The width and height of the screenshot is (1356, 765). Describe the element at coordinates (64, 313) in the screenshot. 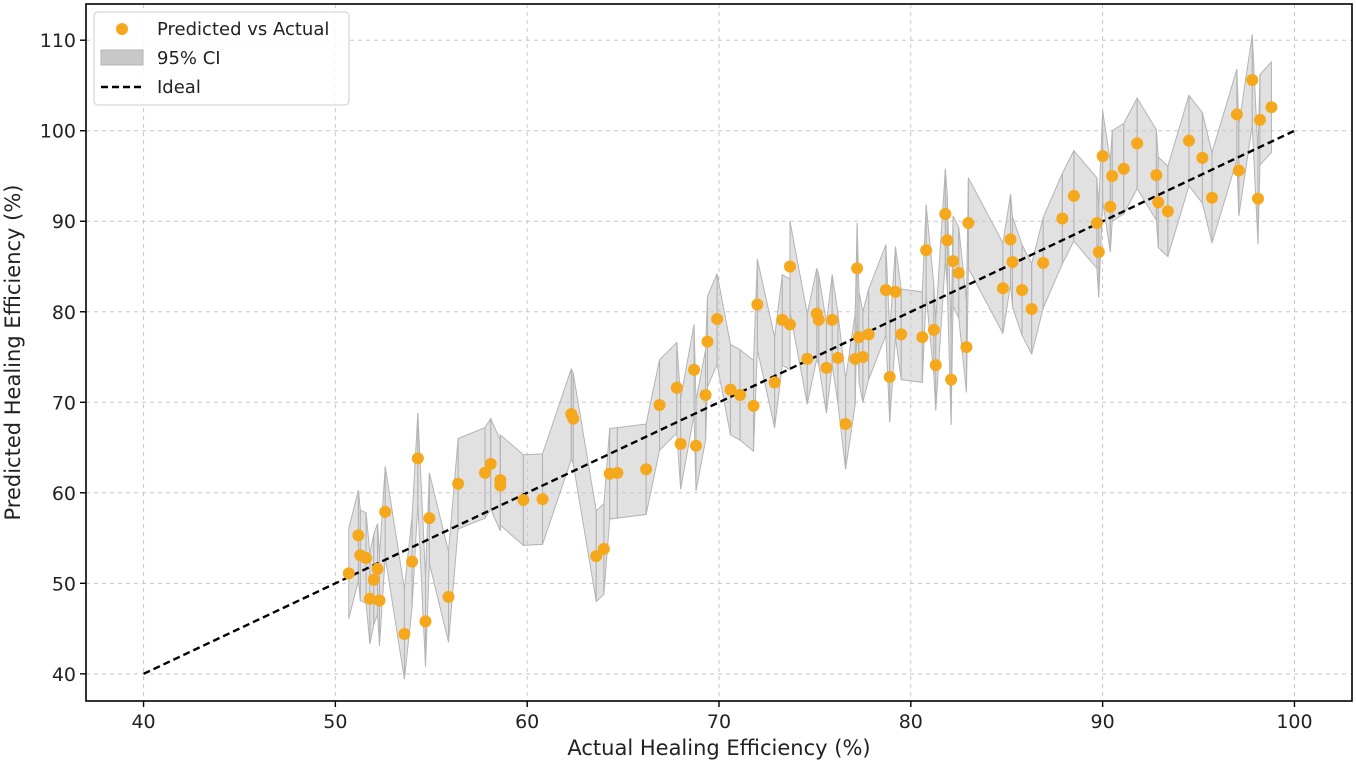

I see `y-tick-label-80: 80` at that location.